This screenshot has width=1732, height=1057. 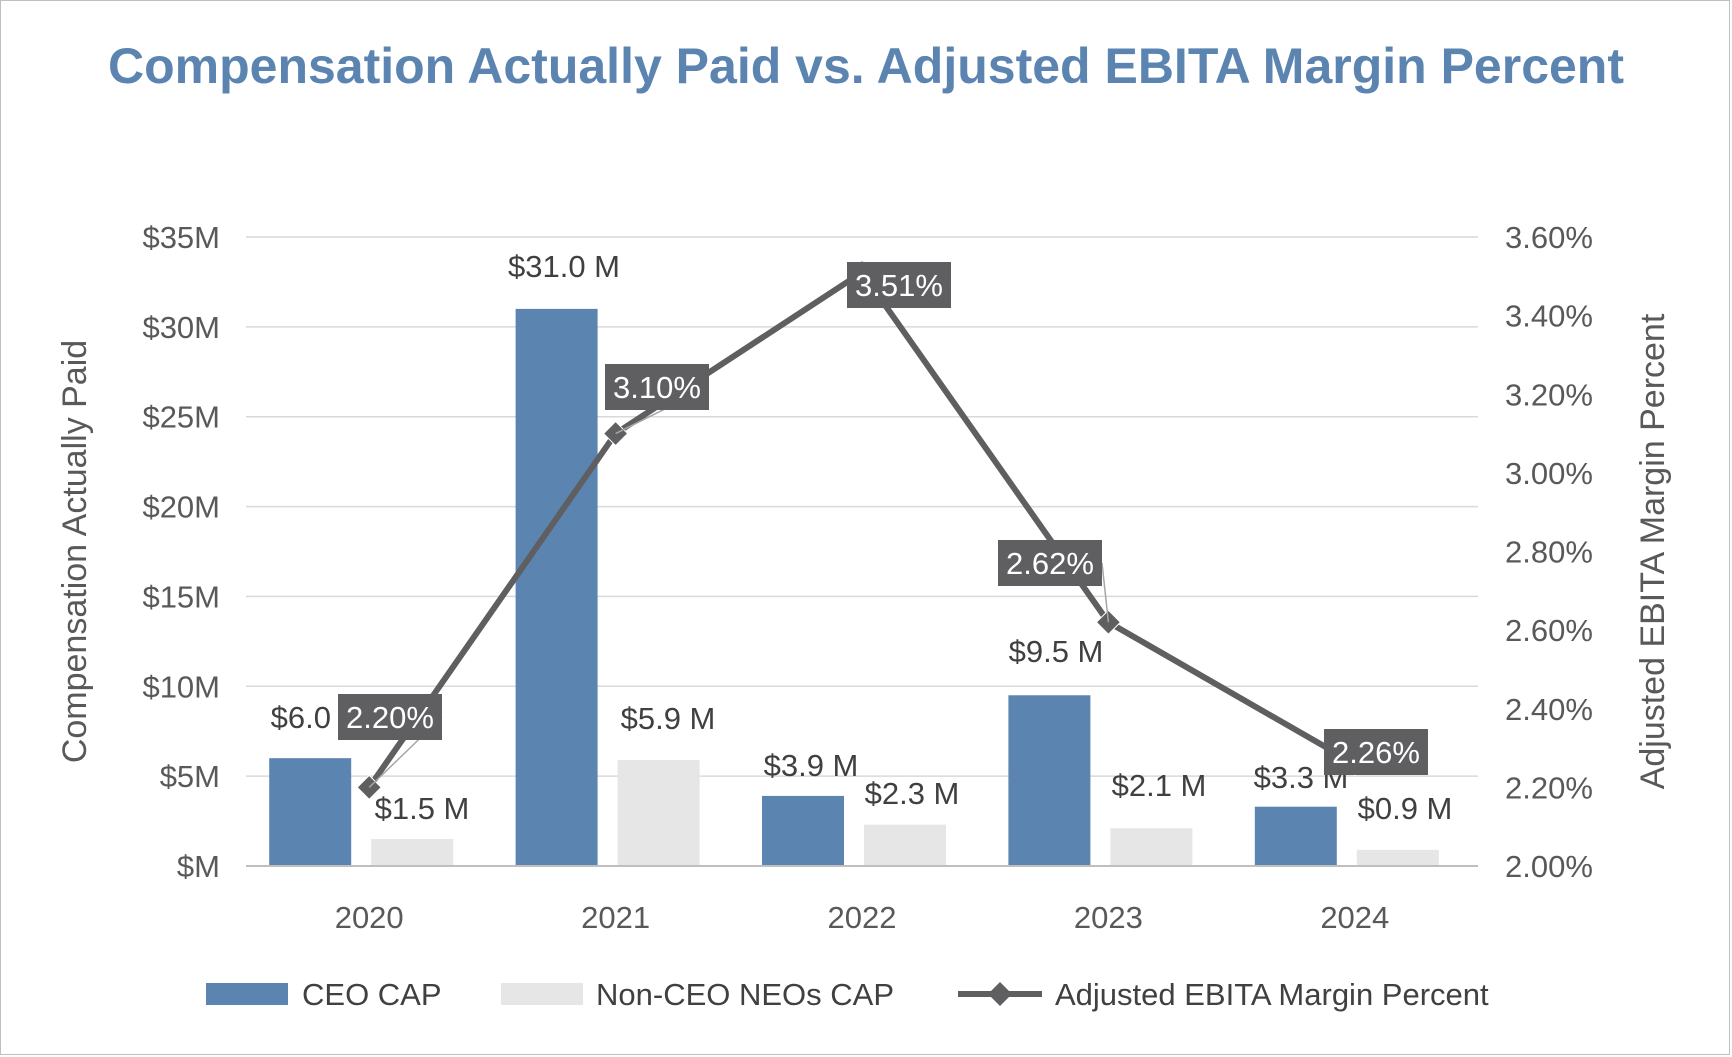 I want to click on y-right-tick-label: 2.80%, so click(x=1549, y=552).